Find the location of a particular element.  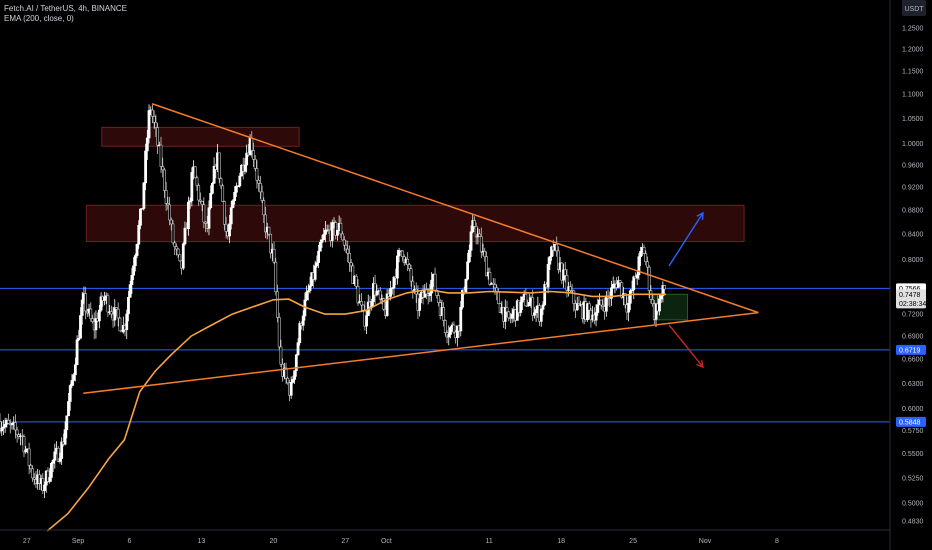

y-tick-label: 1.2000 is located at coordinates (913, 50).